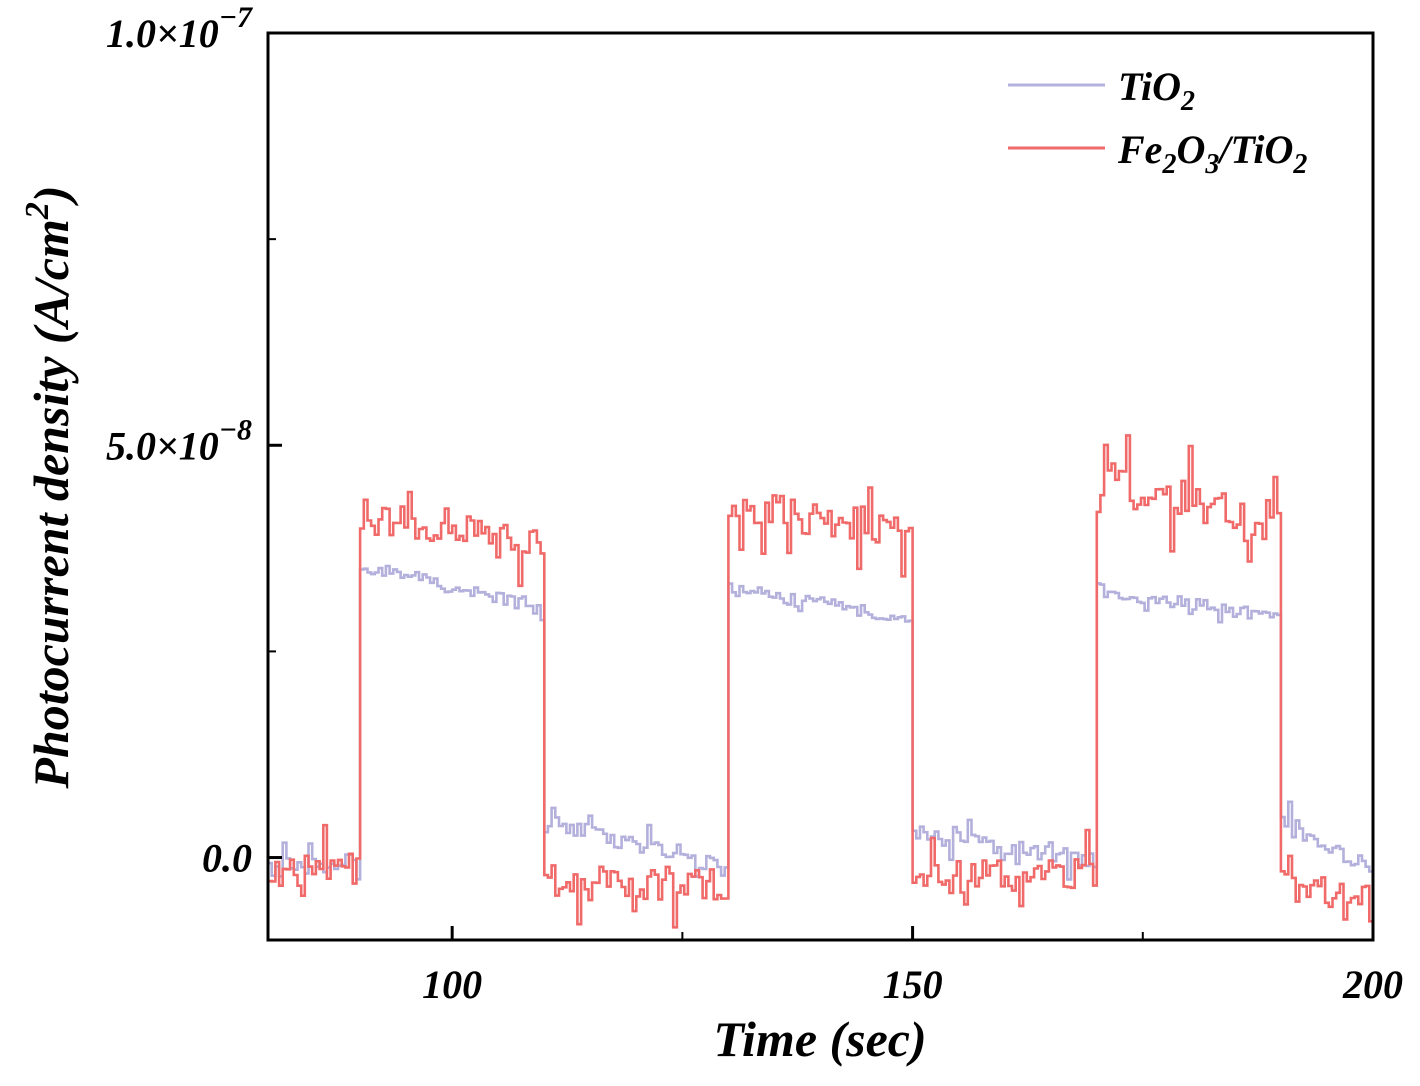 The height and width of the screenshot is (1086, 1420). What do you see at coordinates (37, 211) in the screenshot?
I see `y-axis-title-sup: 2` at bounding box center [37, 211].